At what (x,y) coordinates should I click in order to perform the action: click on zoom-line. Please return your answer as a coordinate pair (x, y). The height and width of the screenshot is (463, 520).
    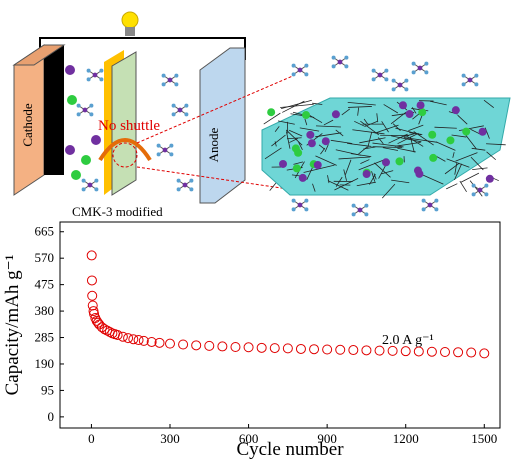
    Looking at the image, I should click on (216, 178).